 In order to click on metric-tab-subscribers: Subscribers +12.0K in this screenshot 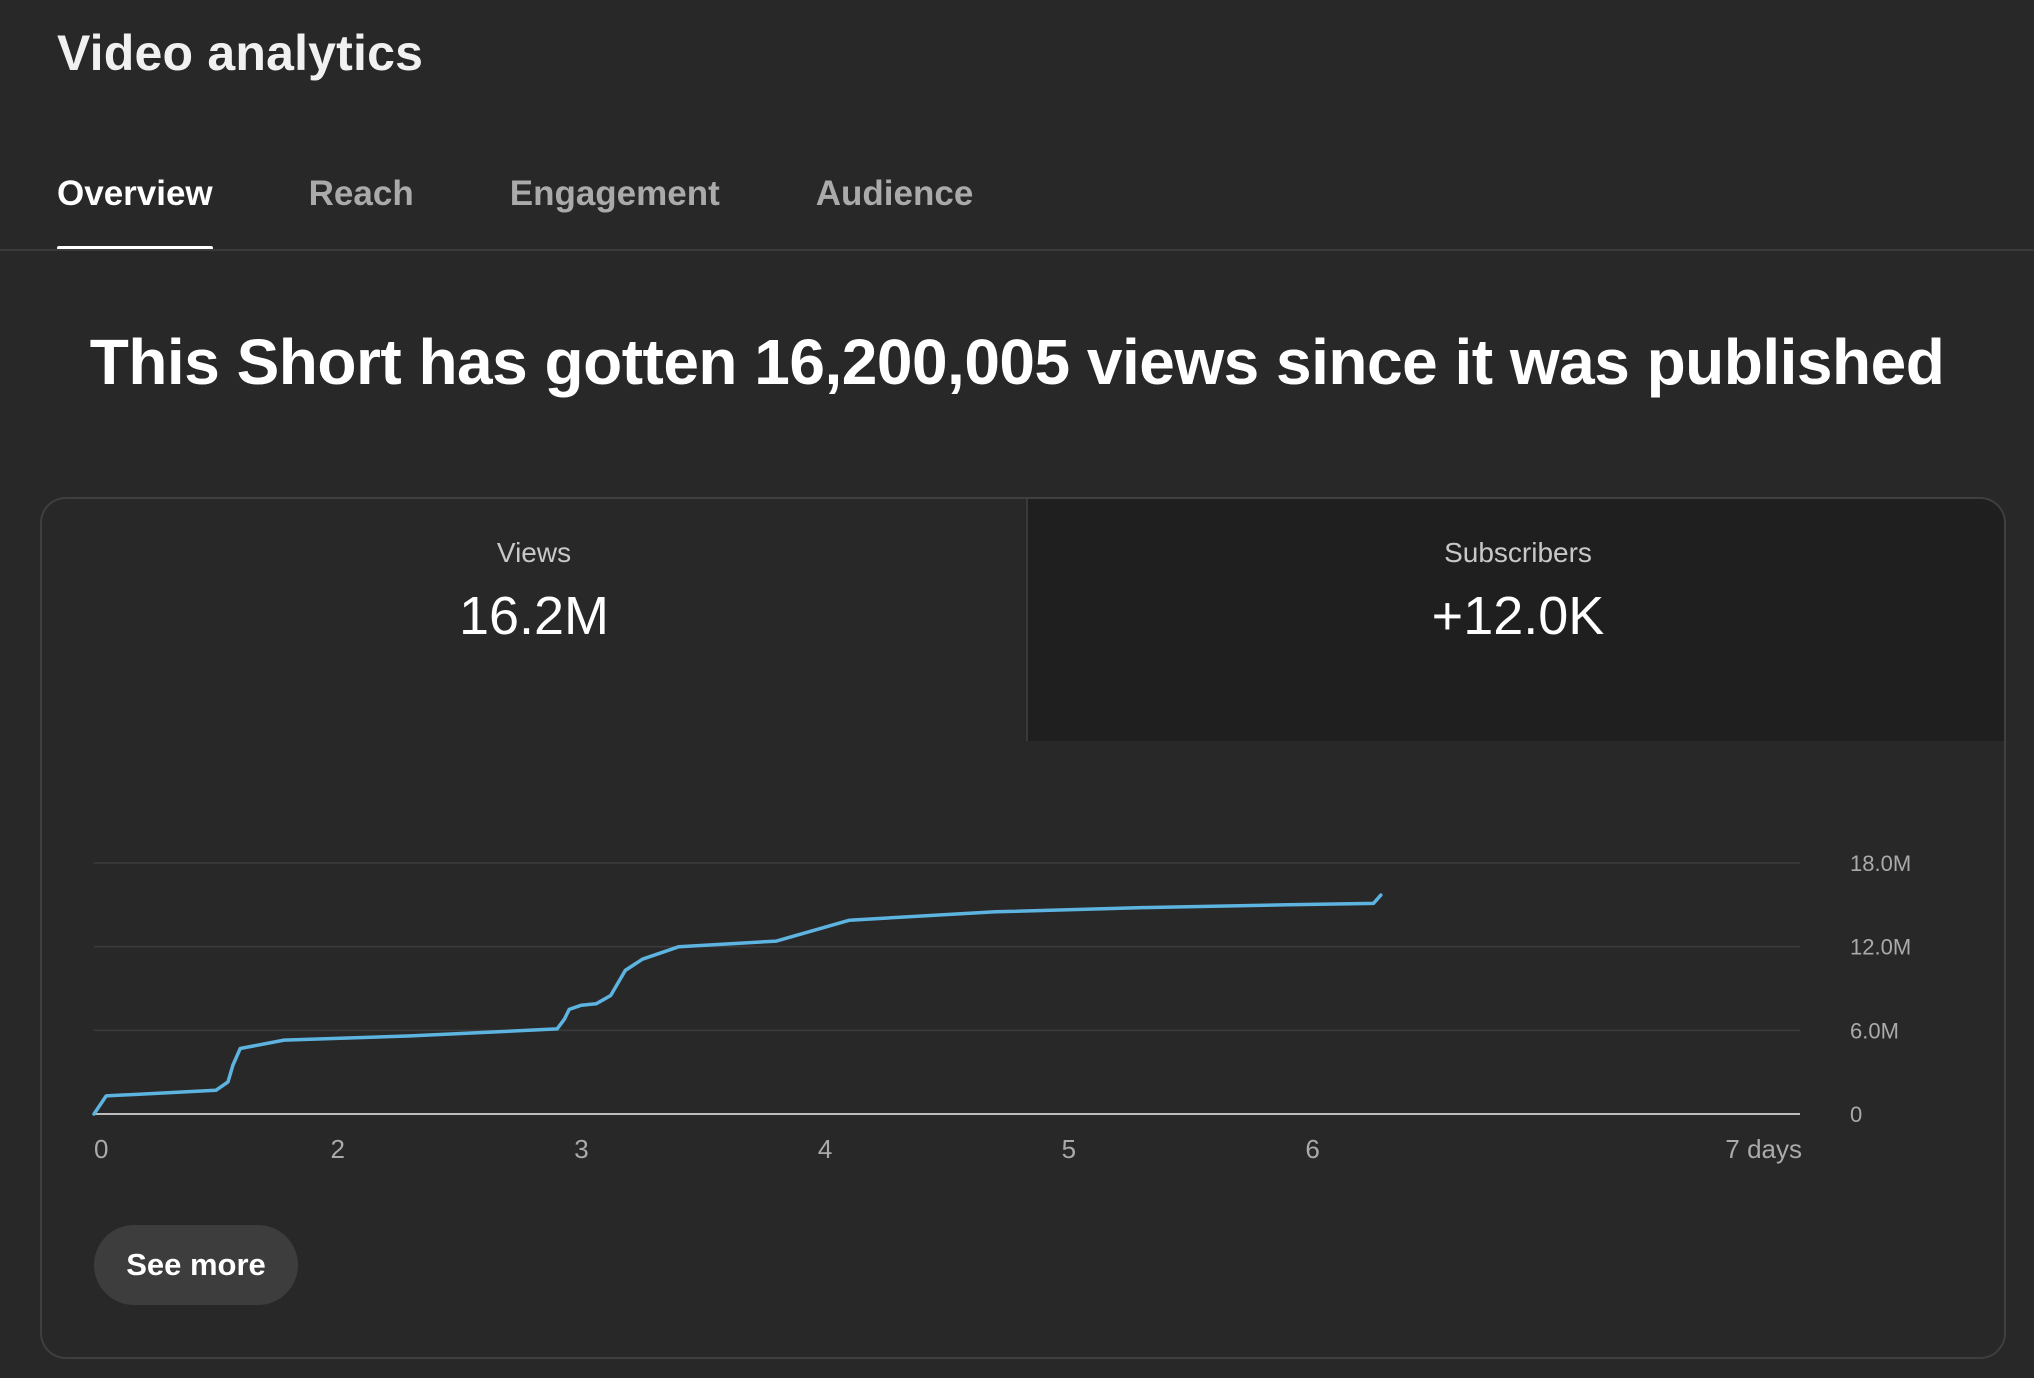, I will do `click(1515, 620)`.